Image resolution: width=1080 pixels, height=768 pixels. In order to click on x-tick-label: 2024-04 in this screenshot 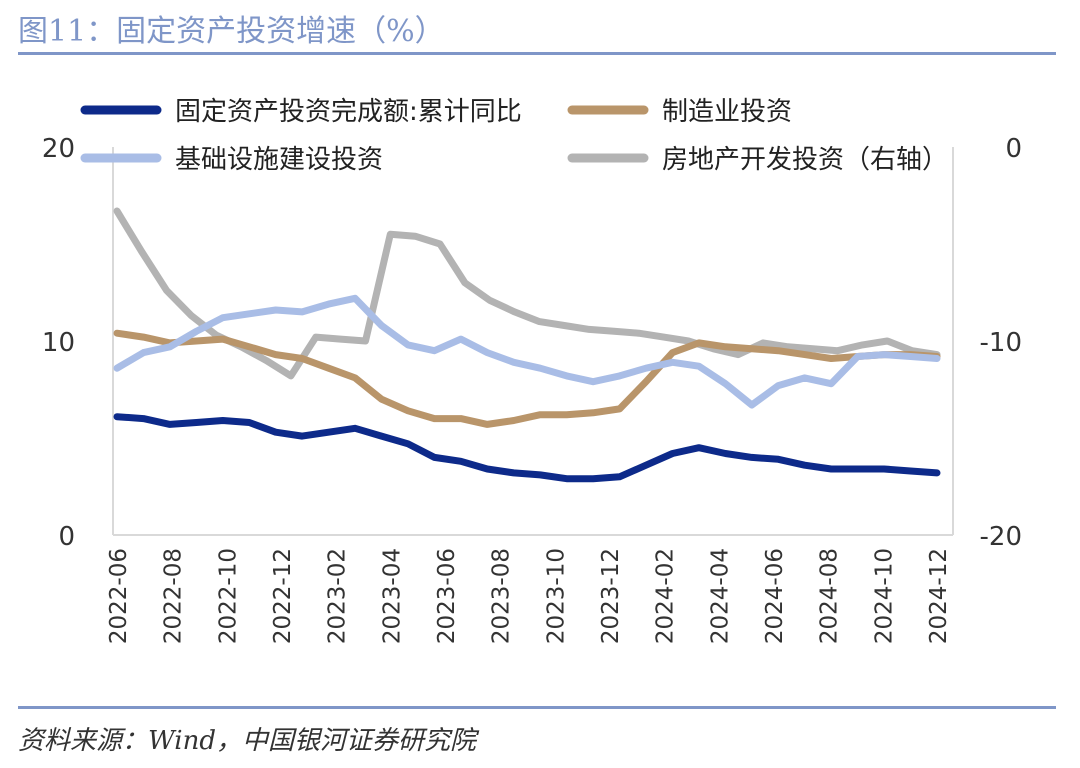, I will do `click(720, 596)`.